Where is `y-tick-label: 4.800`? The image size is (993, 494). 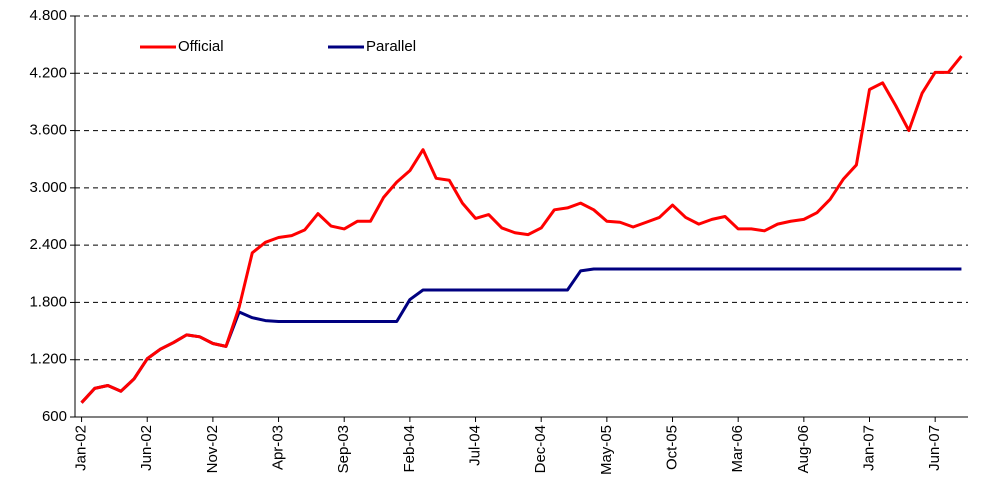 y-tick-label: 4.800 is located at coordinates (48, 15).